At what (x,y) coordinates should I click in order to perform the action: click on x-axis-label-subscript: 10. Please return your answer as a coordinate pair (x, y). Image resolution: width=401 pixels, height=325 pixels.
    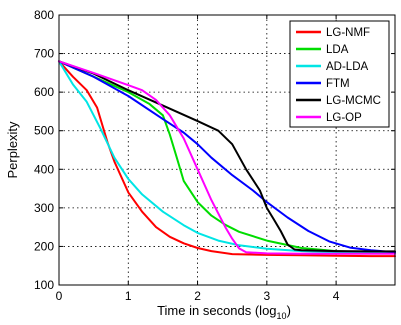
    Looking at the image, I should click on (282, 315).